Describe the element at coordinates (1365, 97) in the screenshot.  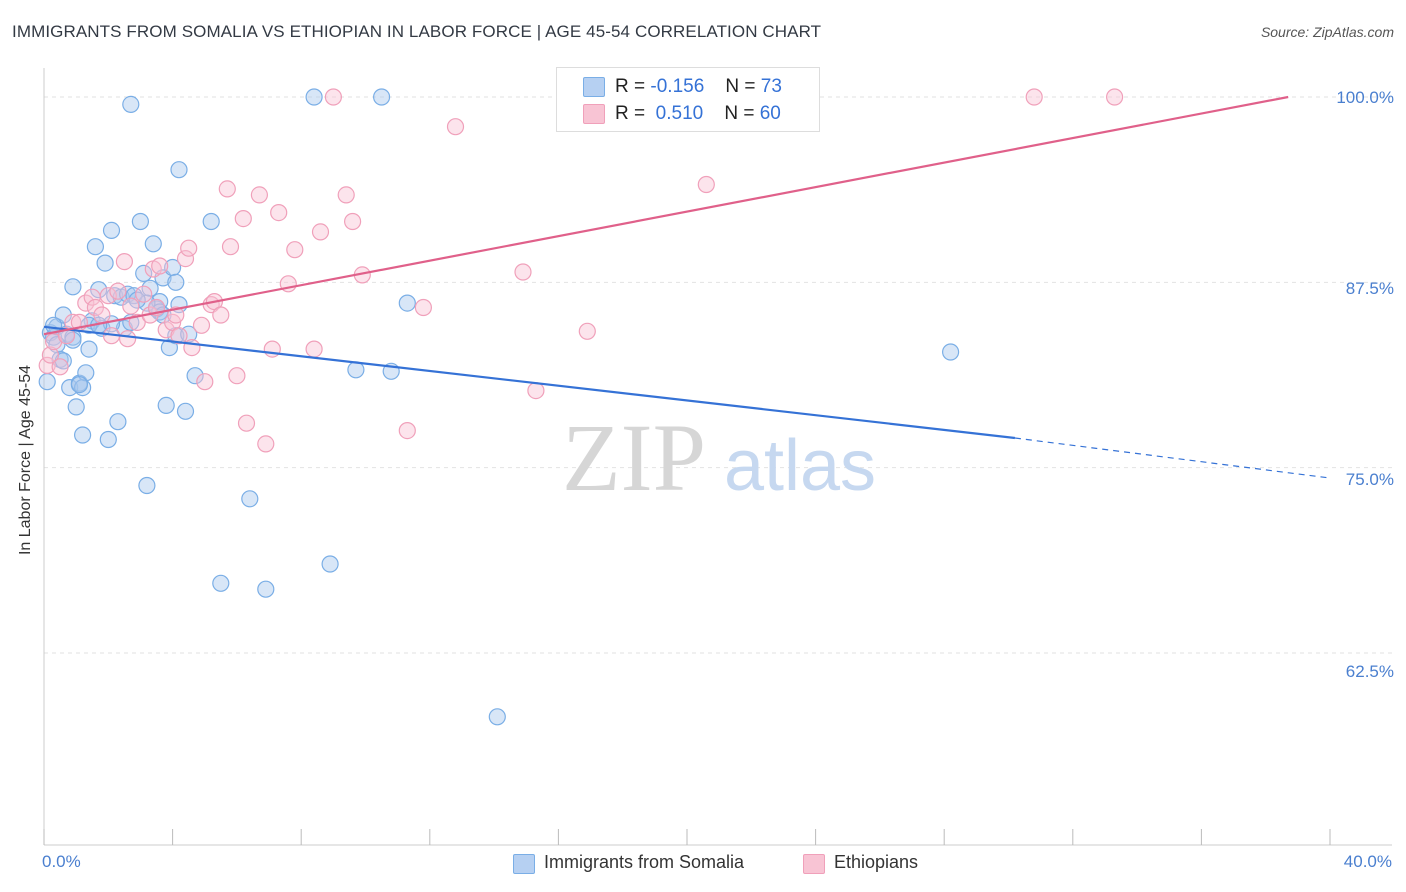
I see `y-tick-label: 100.0%` at that location.